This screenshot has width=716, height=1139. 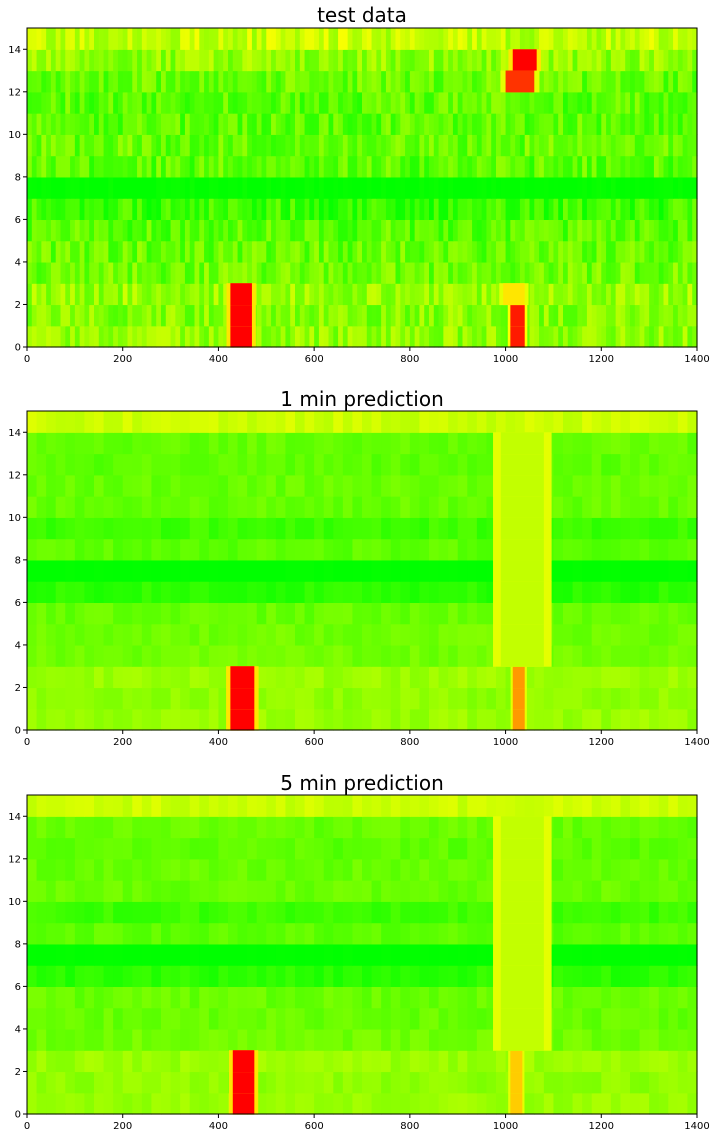 What do you see at coordinates (522, 613) in the screenshot?
I see `congestion-cell` at bounding box center [522, 613].